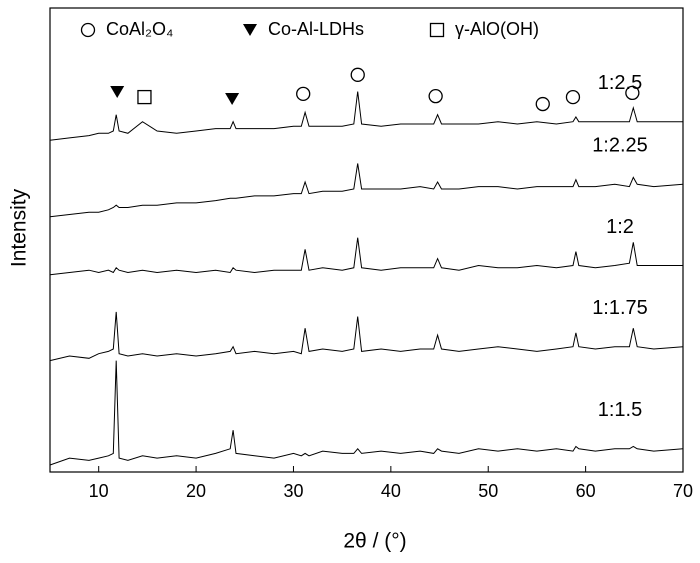  I want to click on x-axis-label: 2θ / (°), so click(374, 541).